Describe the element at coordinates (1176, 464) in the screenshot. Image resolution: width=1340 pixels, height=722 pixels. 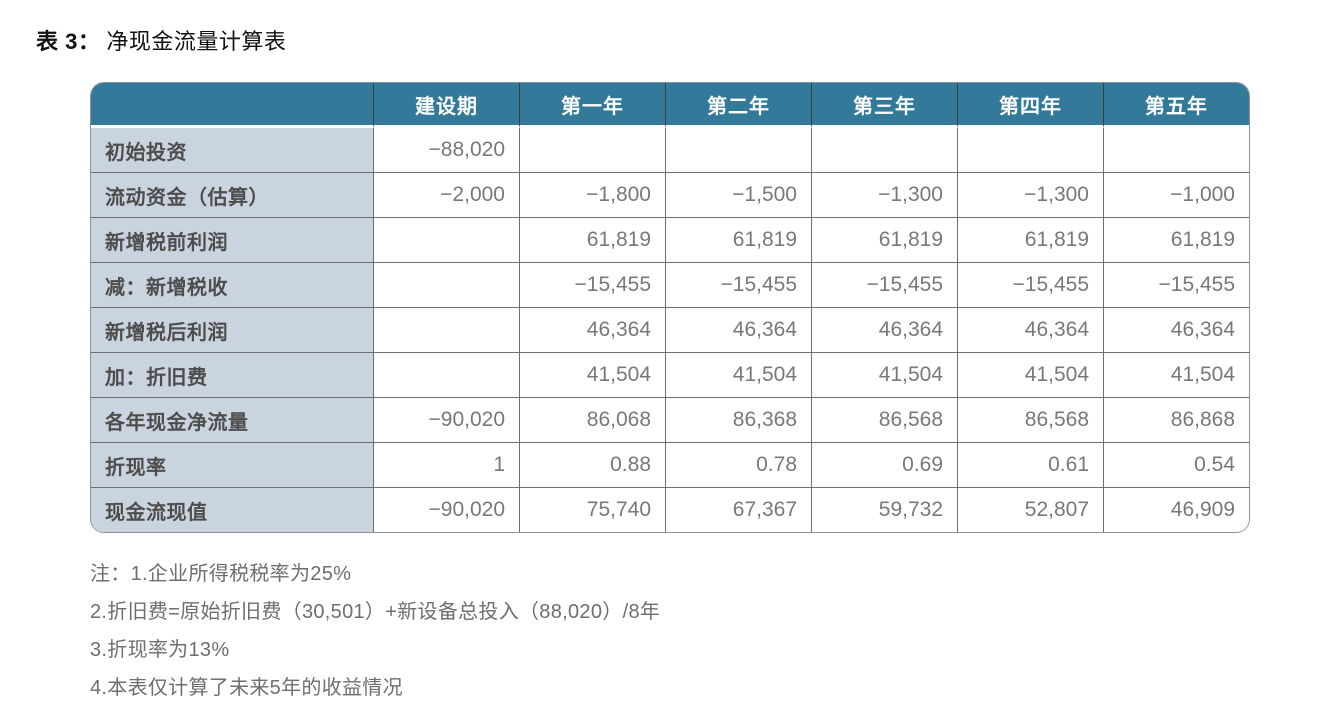
I see `value-cell: 0.54` at that location.